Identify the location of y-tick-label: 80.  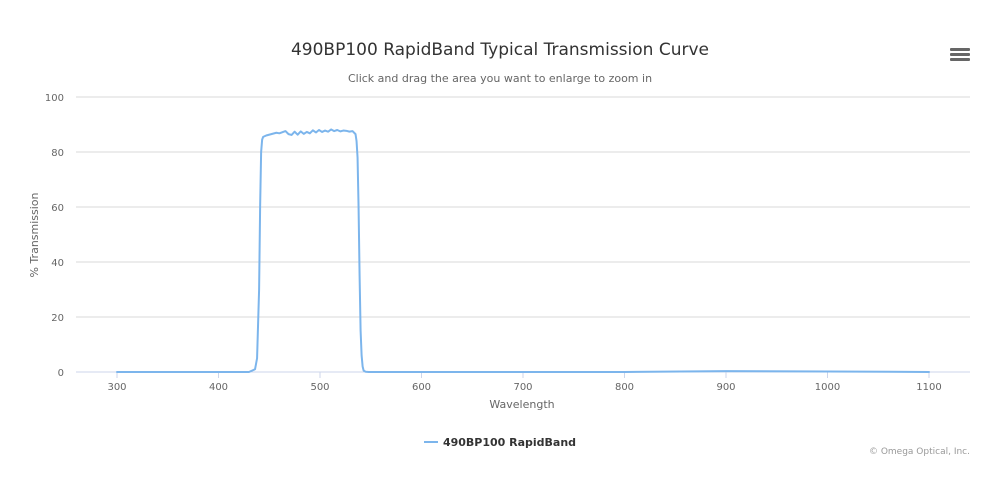
(57, 153).